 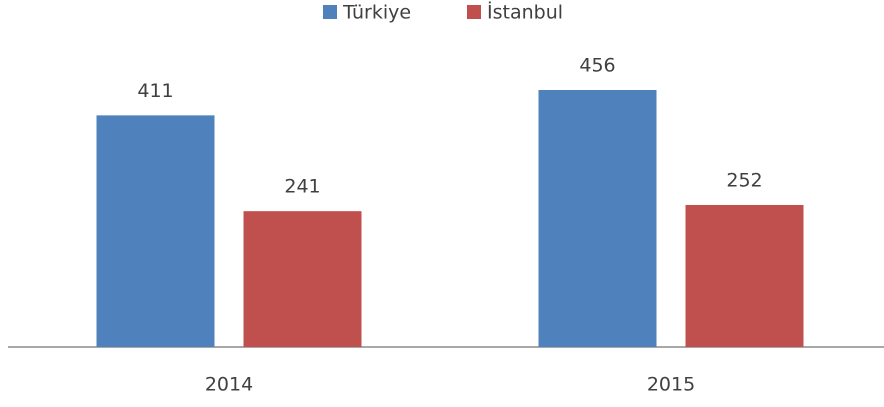 What do you see at coordinates (229, 385) in the screenshot?
I see `x-tick-label: 2014` at bounding box center [229, 385].